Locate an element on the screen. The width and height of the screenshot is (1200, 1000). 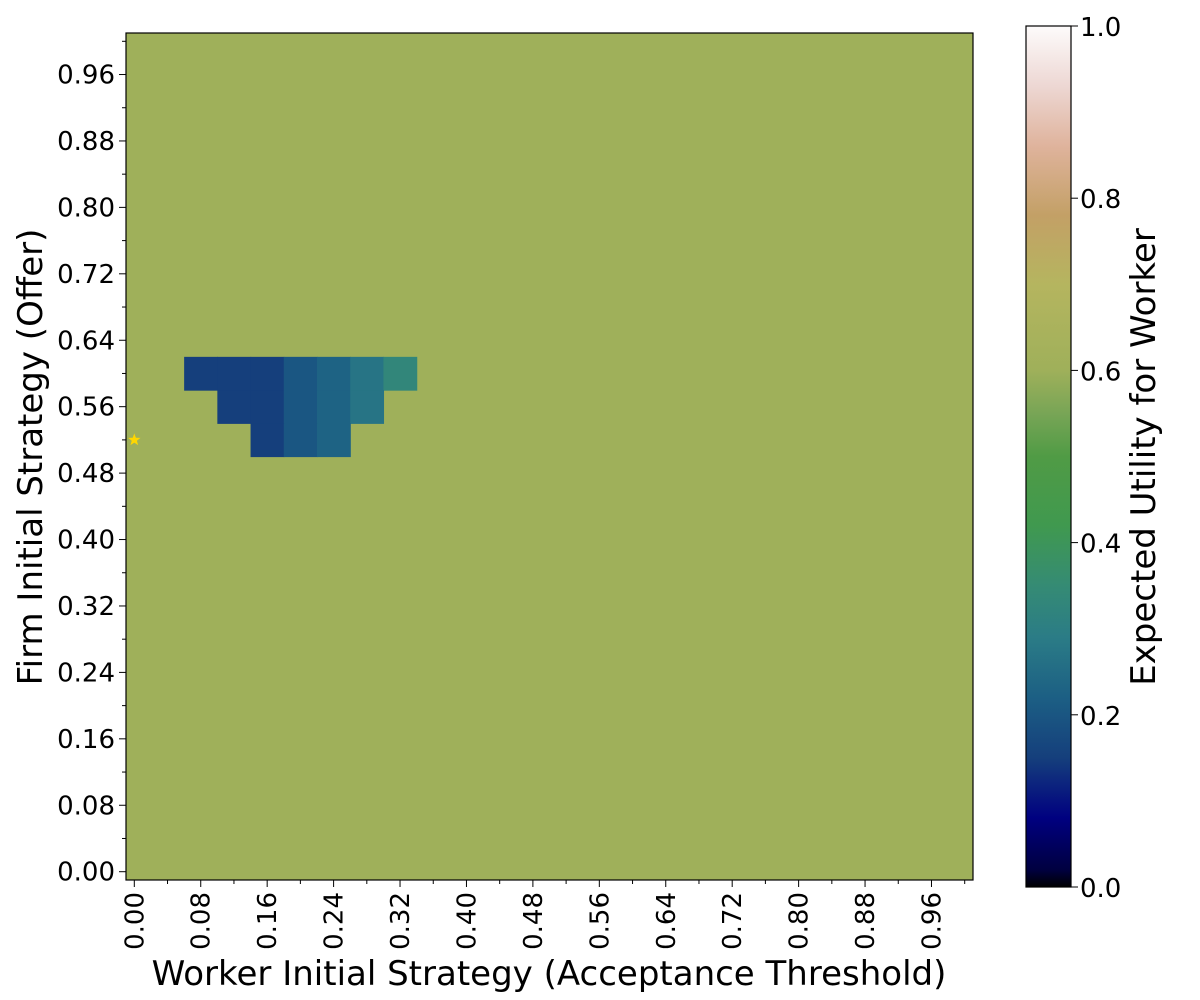
colorbar-tick-label: 0.2 is located at coordinates (1100, 717).